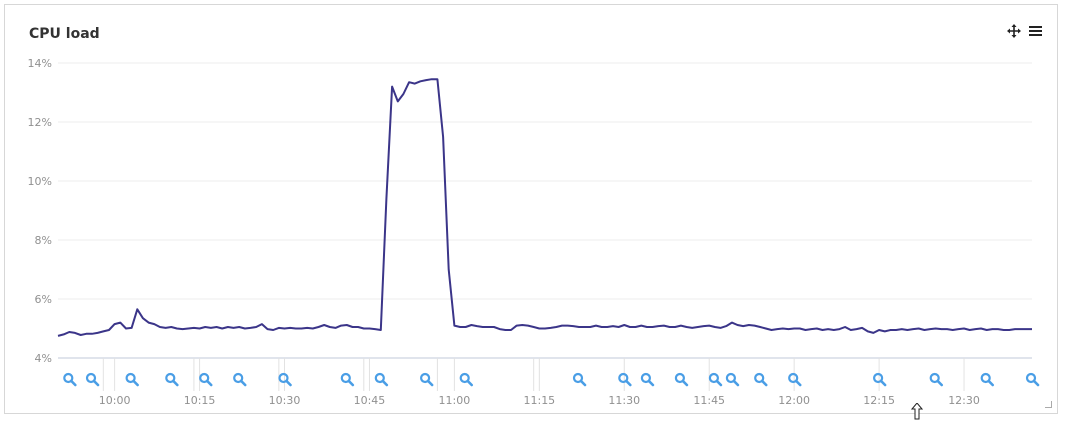 This screenshot has height=425, width=1066. What do you see at coordinates (40, 122) in the screenshot?
I see `y-tick-label: 12%` at bounding box center [40, 122].